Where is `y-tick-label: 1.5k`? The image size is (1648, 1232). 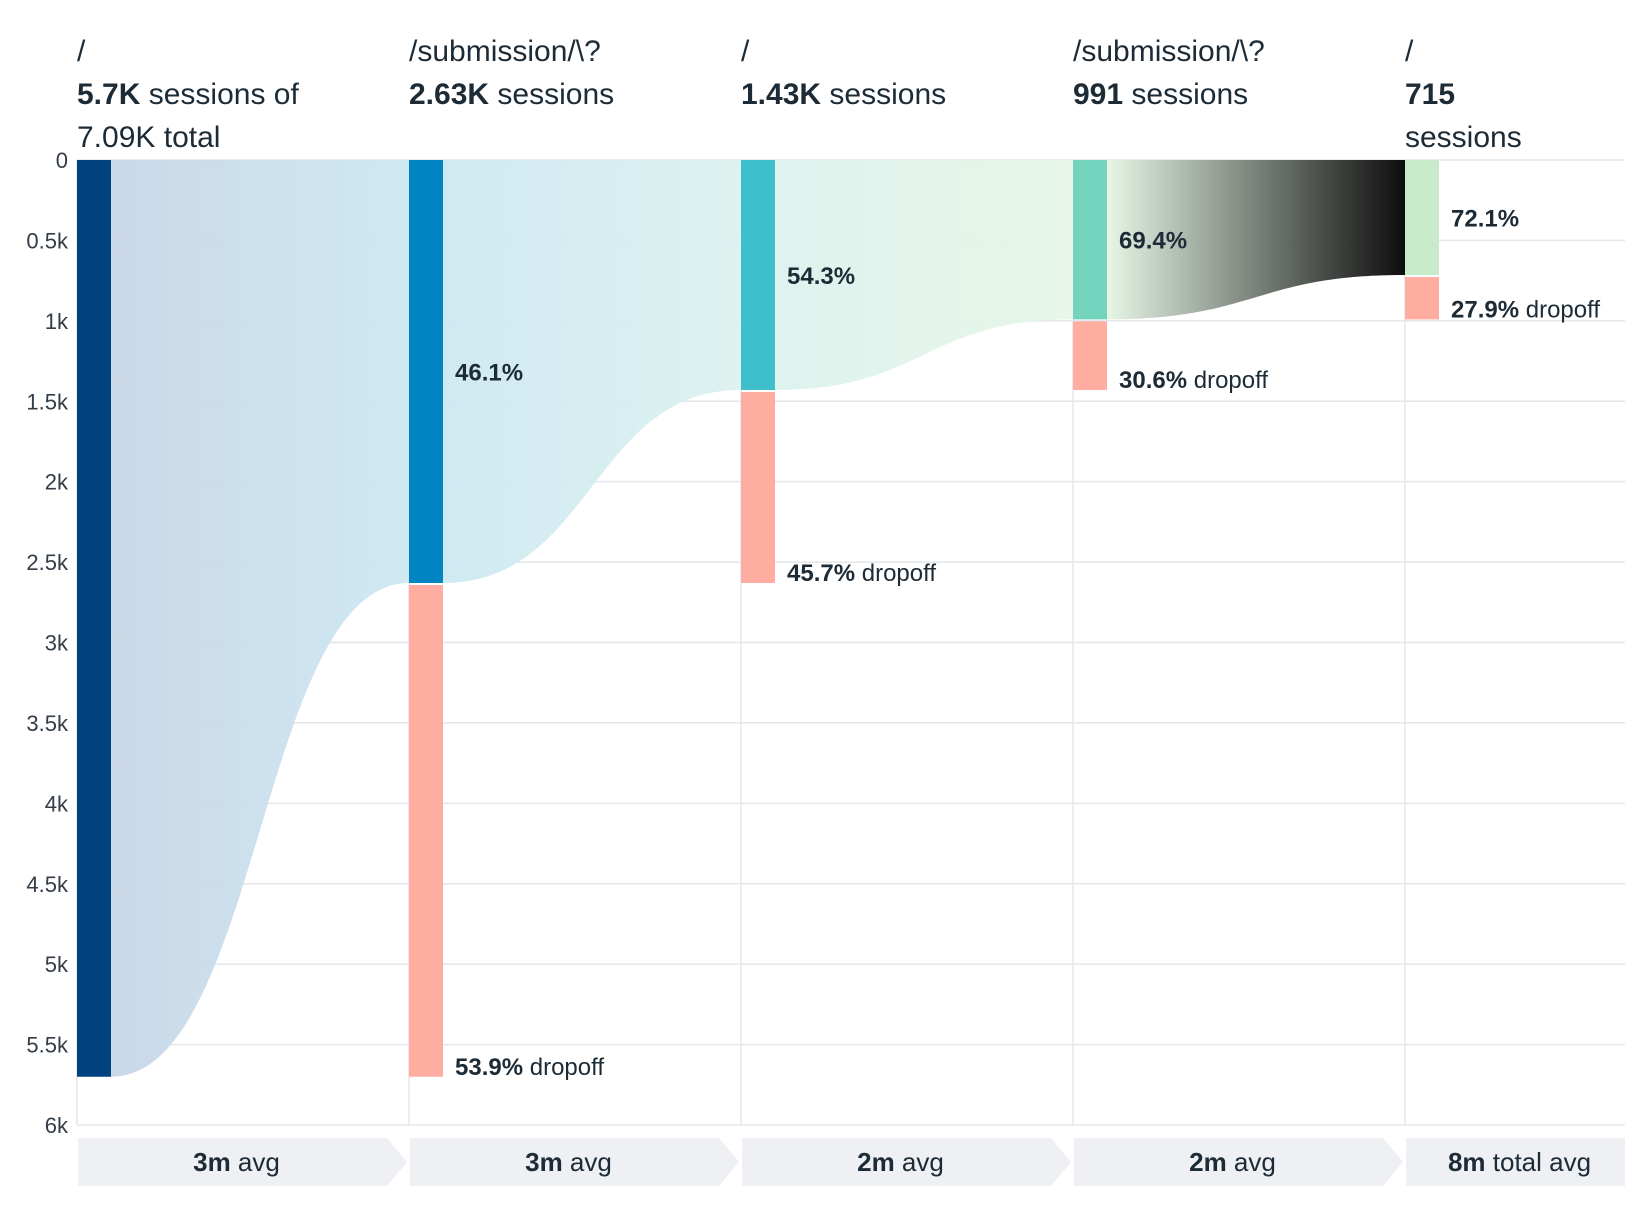 y-tick-label: 1.5k is located at coordinates (47, 401).